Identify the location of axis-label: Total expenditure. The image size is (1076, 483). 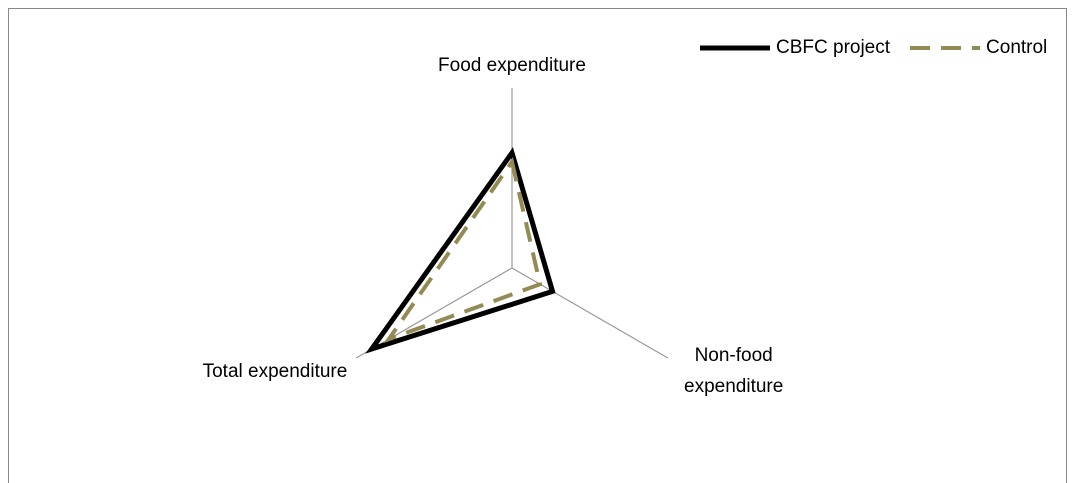
(275, 371).